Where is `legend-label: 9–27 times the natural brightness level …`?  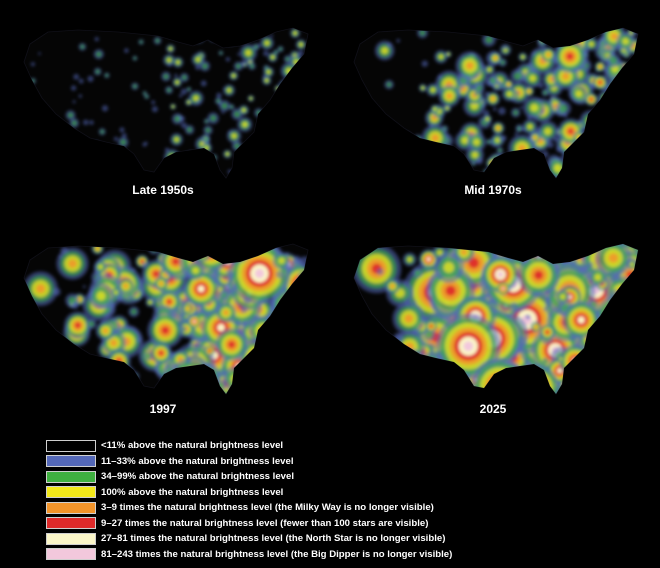
legend-label: 9–27 times the natural brightness level … is located at coordinates (265, 523).